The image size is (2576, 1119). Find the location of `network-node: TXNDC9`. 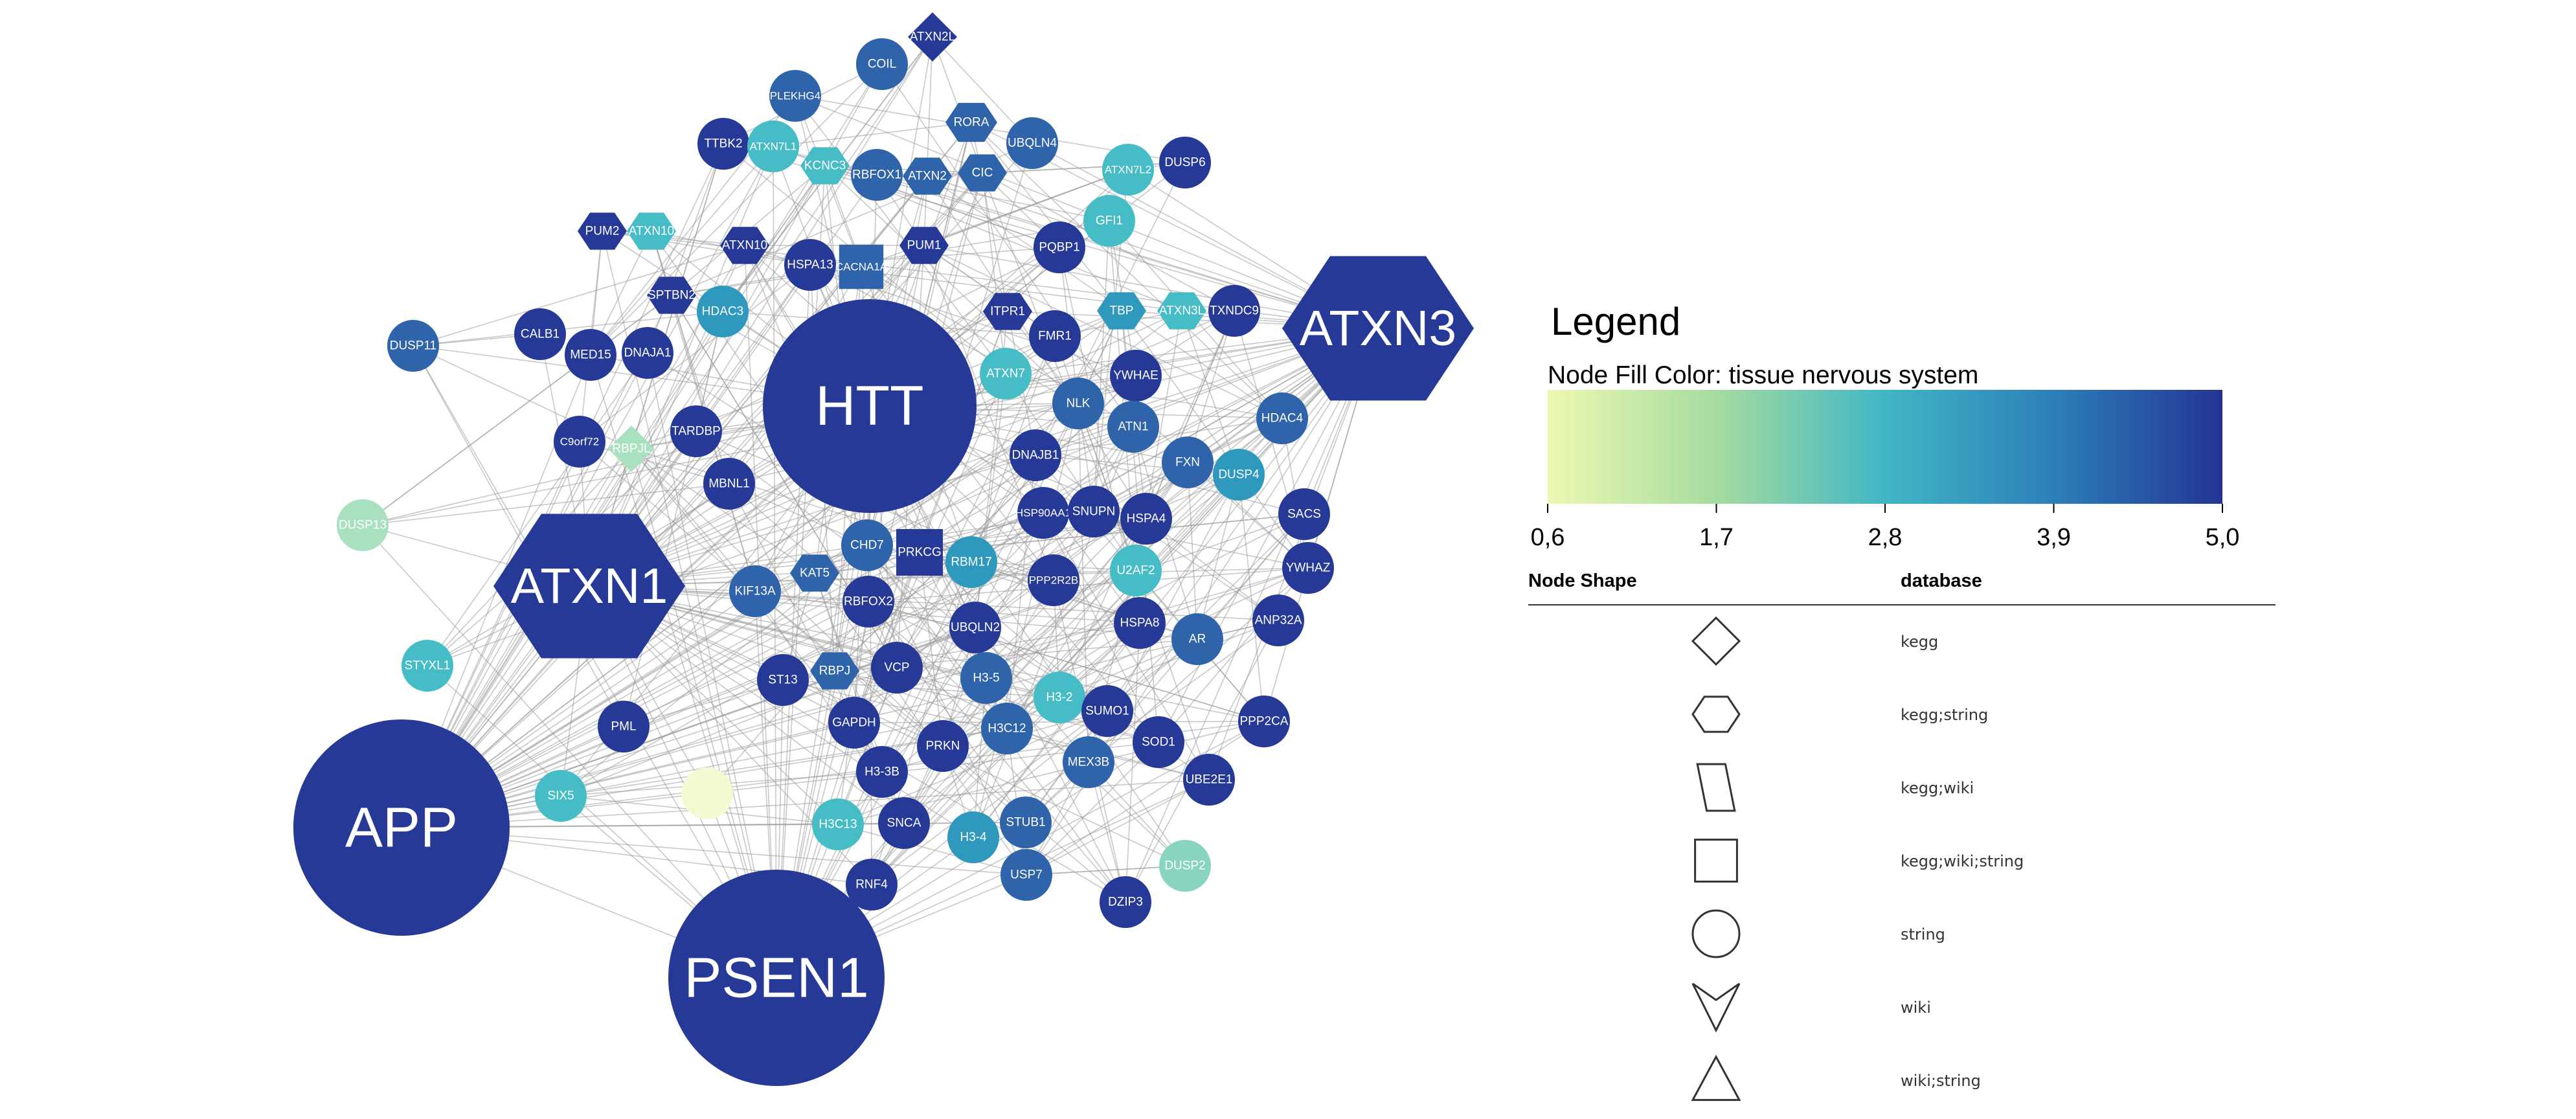

network-node: TXNDC9 is located at coordinates (1234, 311).